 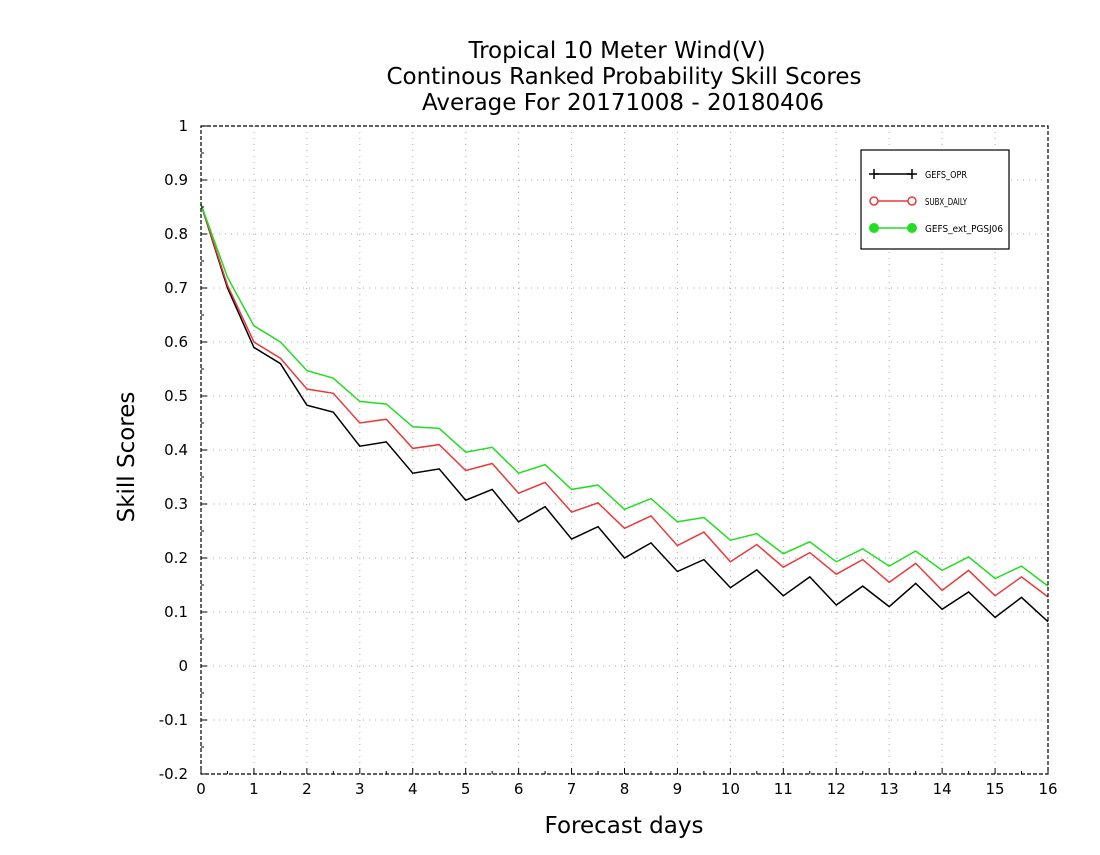 I want to click on x-tick-label: 9, so click(x=678, y=789).